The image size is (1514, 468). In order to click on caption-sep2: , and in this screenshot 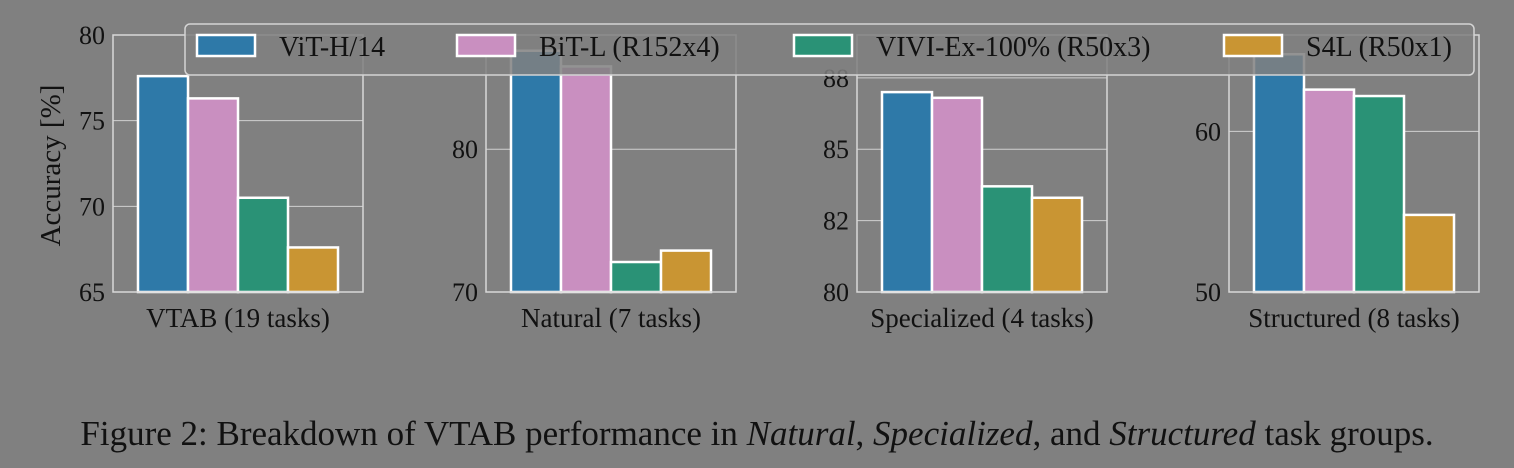, I will do `click(1071, 433)`.